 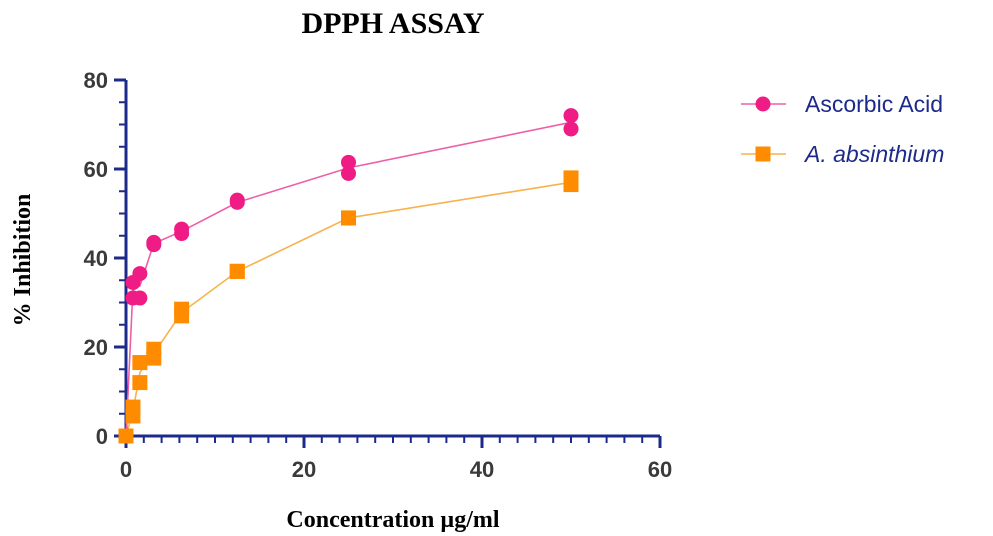 I want to click on y-tick-label: 20, so click(x=96, y=347).